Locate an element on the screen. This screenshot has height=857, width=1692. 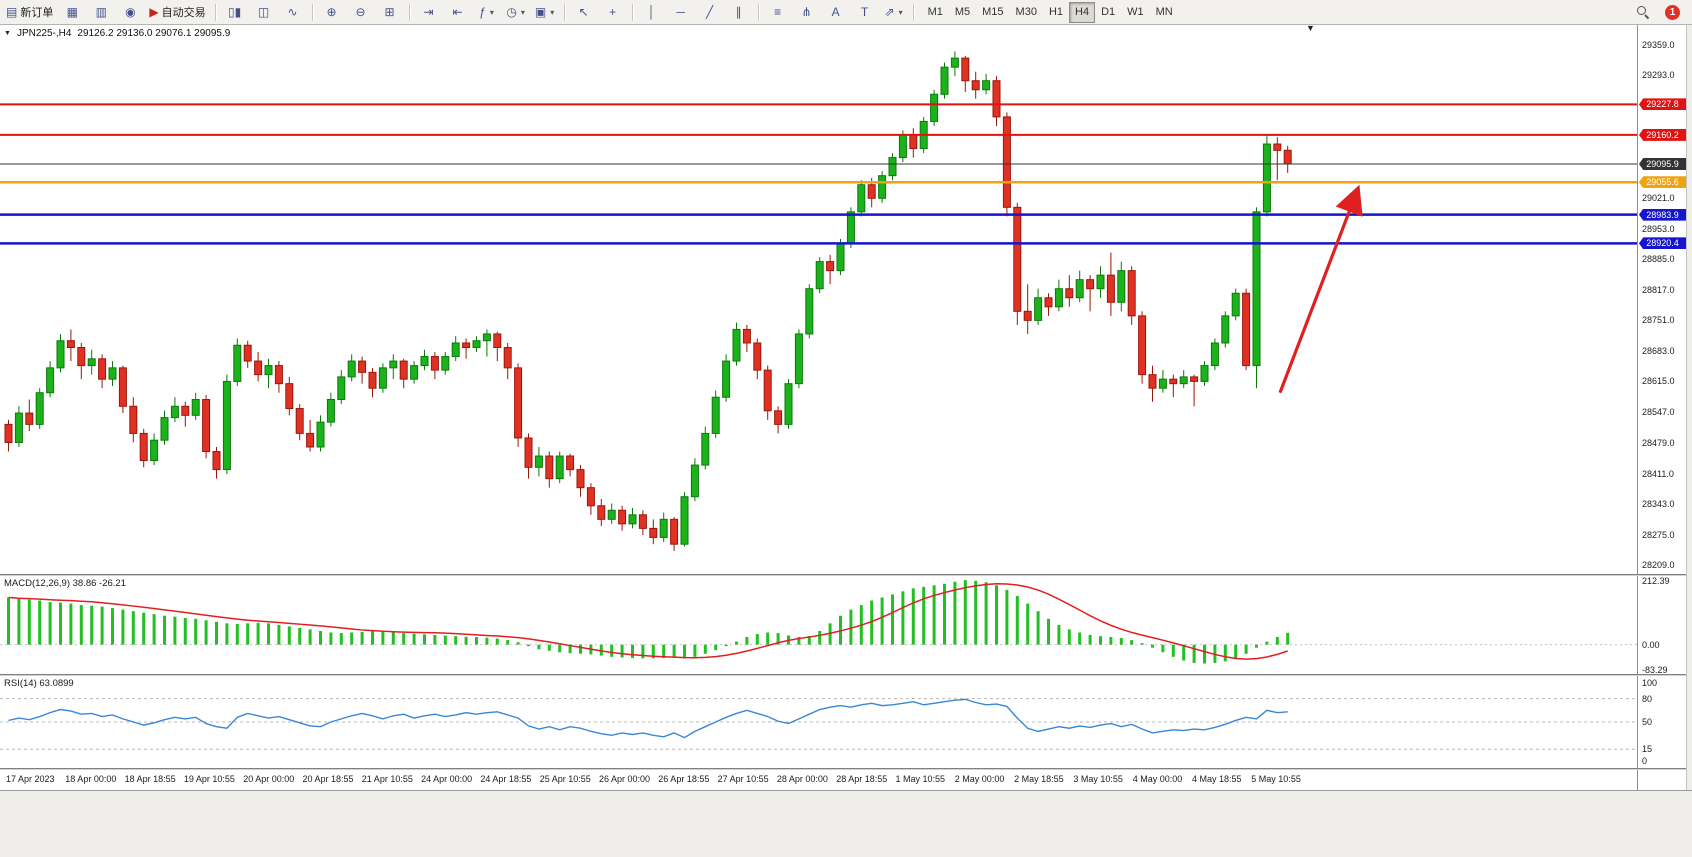
date-label: 20 Apr 18:55 is located at coordinates (328, 779).